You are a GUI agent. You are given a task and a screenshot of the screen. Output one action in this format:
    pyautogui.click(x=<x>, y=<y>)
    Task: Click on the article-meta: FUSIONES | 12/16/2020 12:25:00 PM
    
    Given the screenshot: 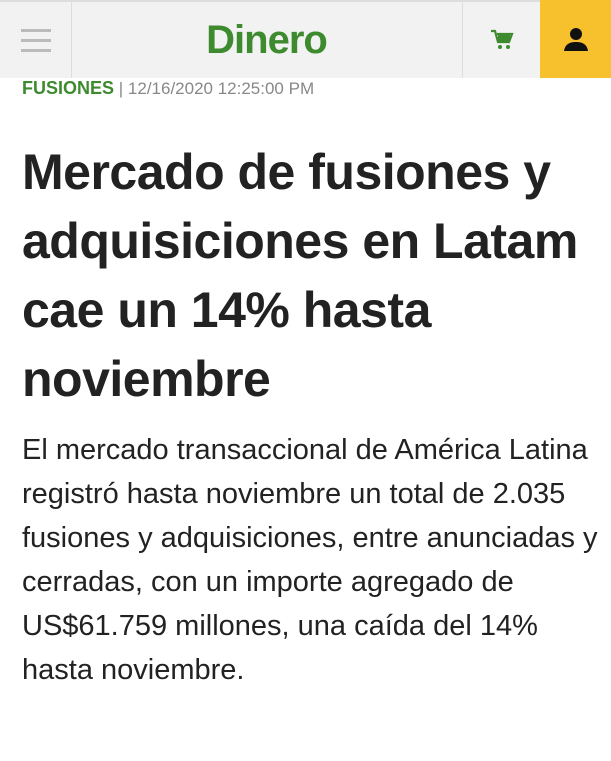 What is the action you would take?
    pyautogui.click(x=168, y=88)
    